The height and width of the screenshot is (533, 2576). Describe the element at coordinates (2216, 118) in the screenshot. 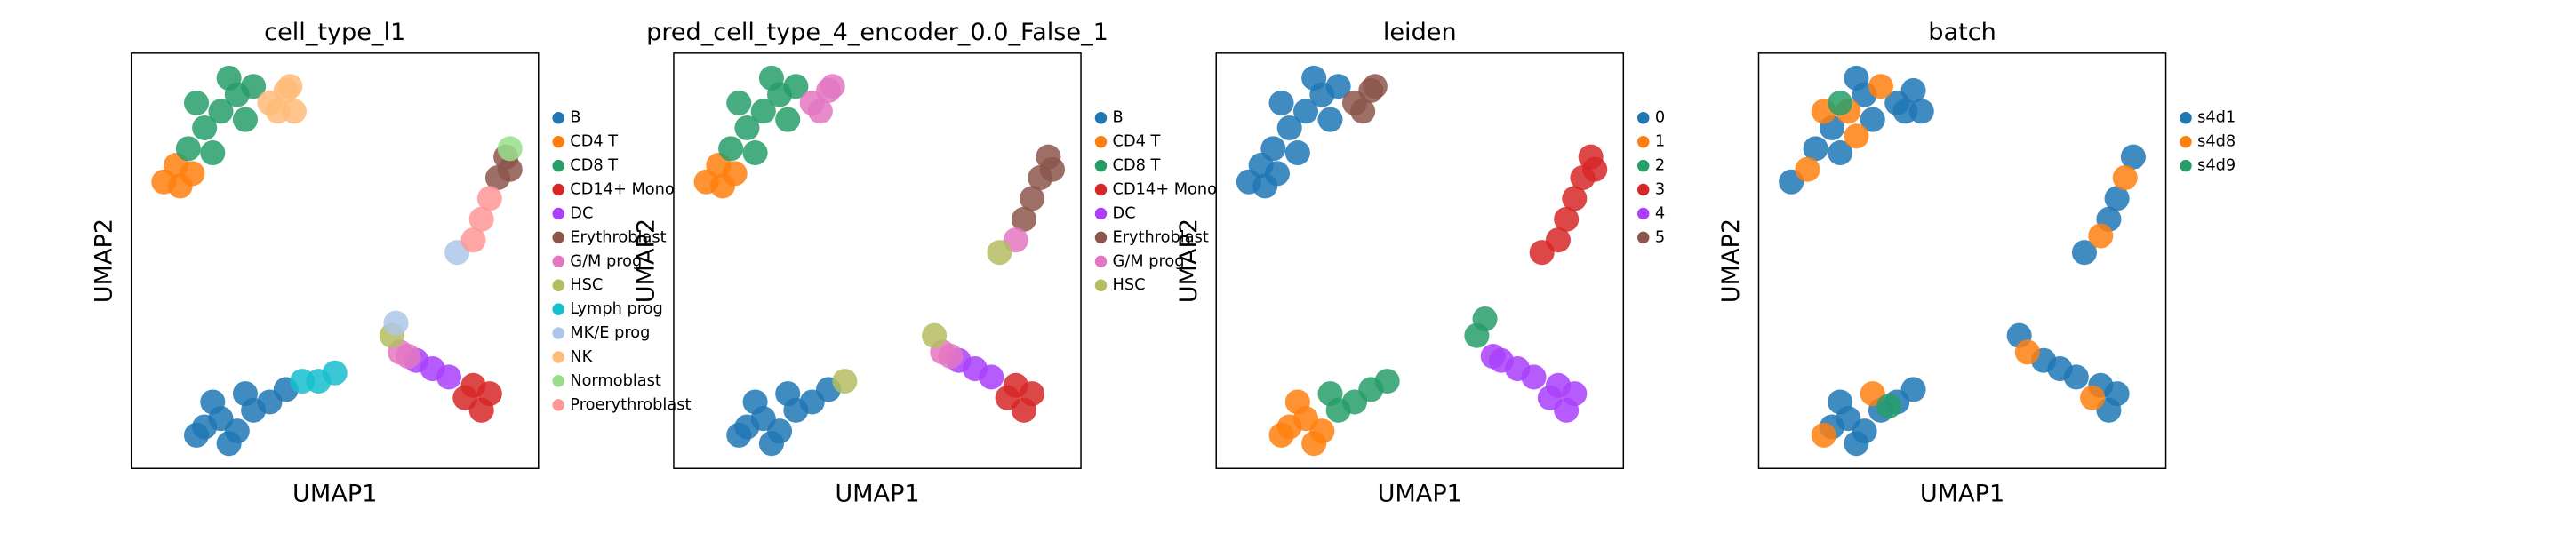

I see `legend-label: s4d1` at that location.